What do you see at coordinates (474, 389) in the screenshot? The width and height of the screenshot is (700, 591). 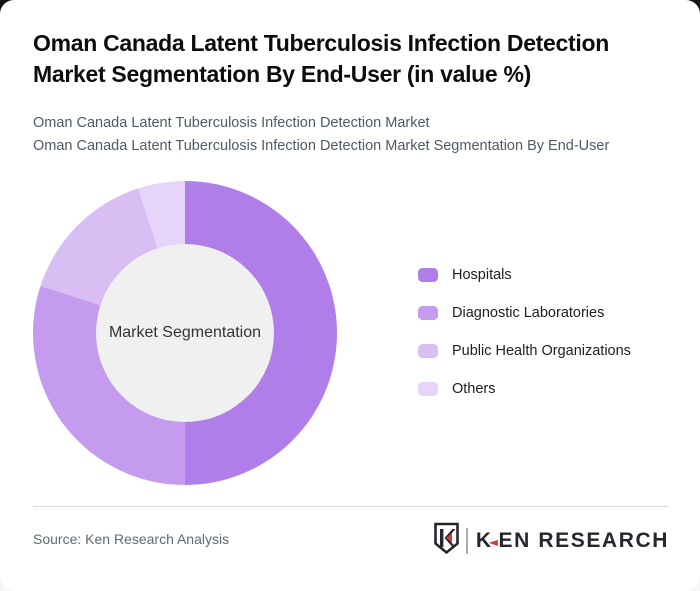 I see `legend-label: Others` at bounding box center [474, 389].